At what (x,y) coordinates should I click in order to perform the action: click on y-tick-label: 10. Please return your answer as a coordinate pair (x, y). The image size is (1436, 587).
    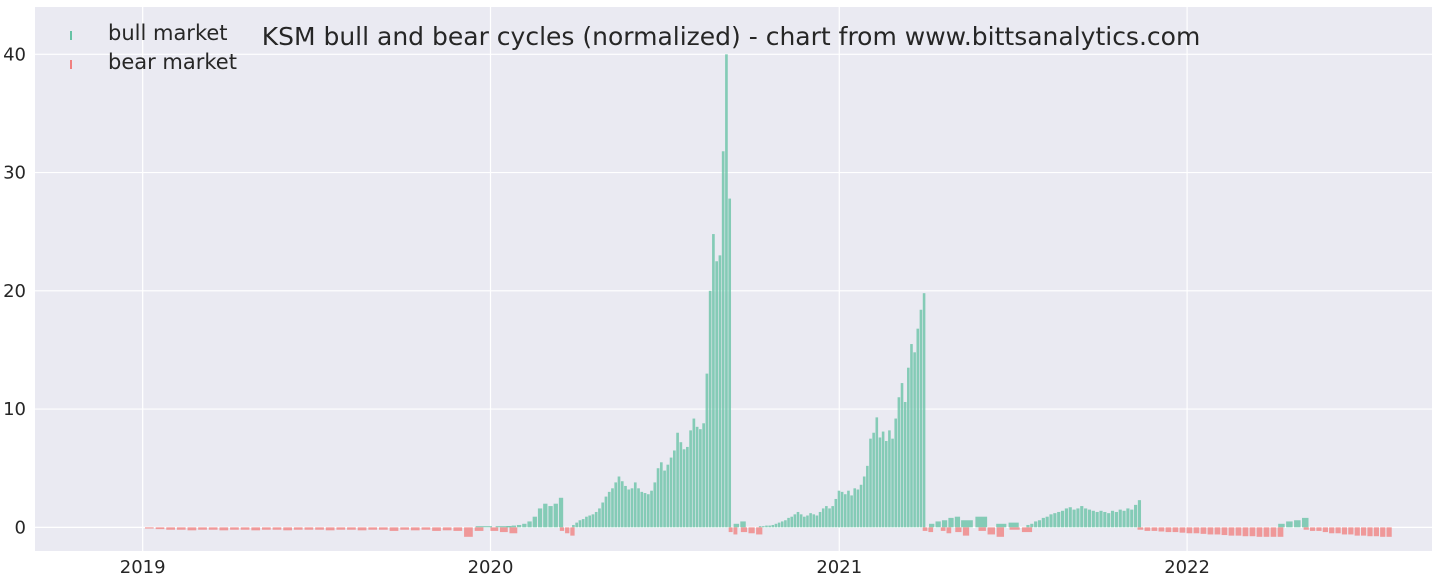
    Looking at the image, I should click on (14, 409).